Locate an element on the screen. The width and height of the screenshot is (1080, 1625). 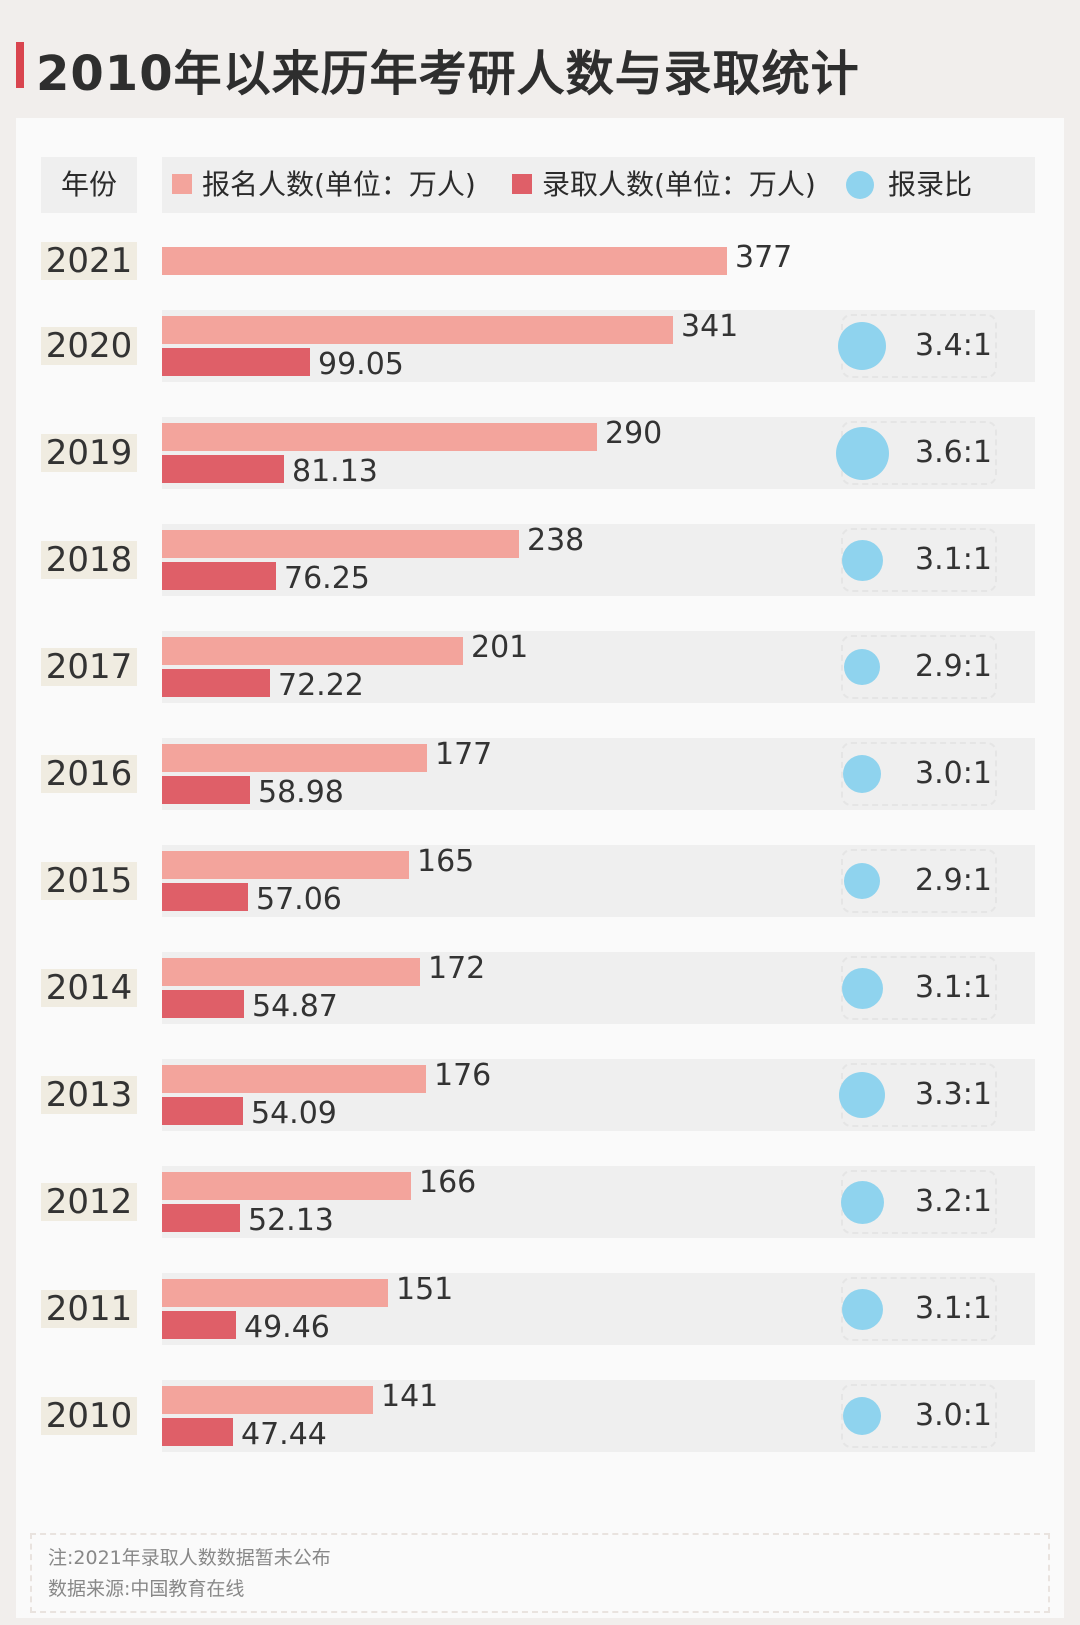
footnote: 注:2021年录取人数数据暂未公布 数据来源:中国教育在线 is located at coordinates (540, 1573).